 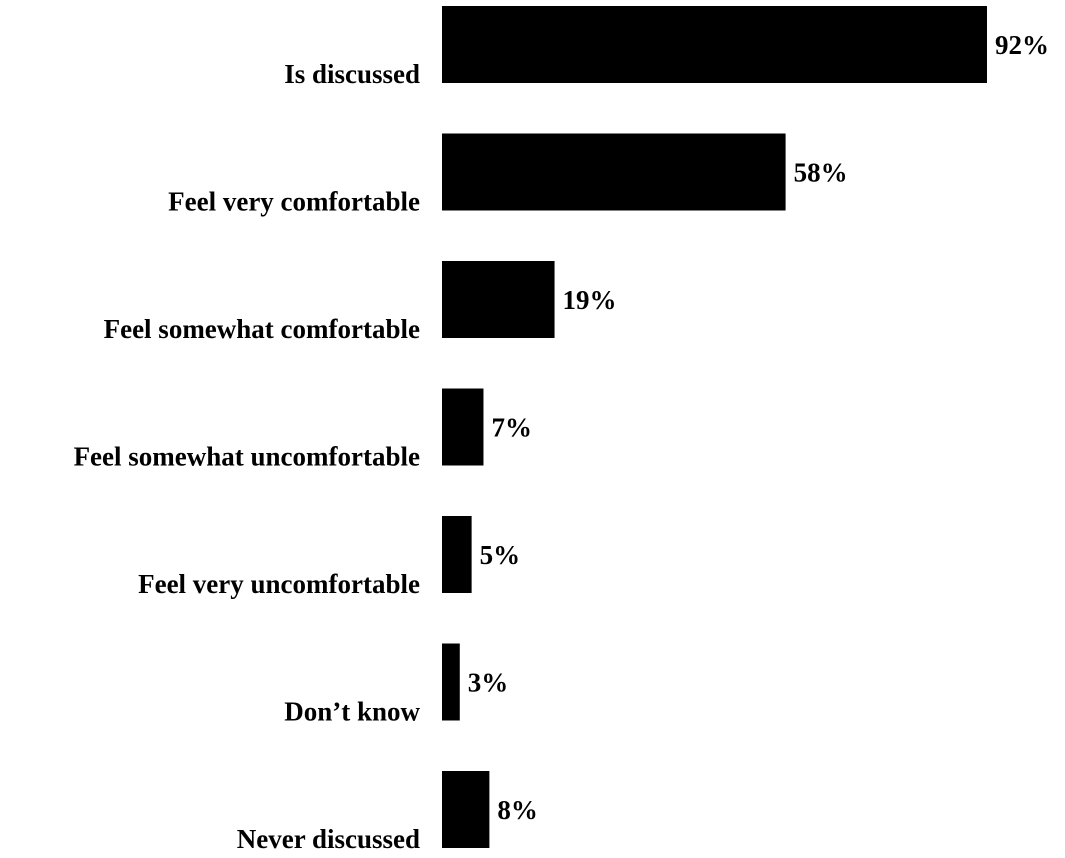 What do you see at coordinates (451, 682) in the screenshot?
I see `bar-don-t-know` at bounding box center [451, 682].